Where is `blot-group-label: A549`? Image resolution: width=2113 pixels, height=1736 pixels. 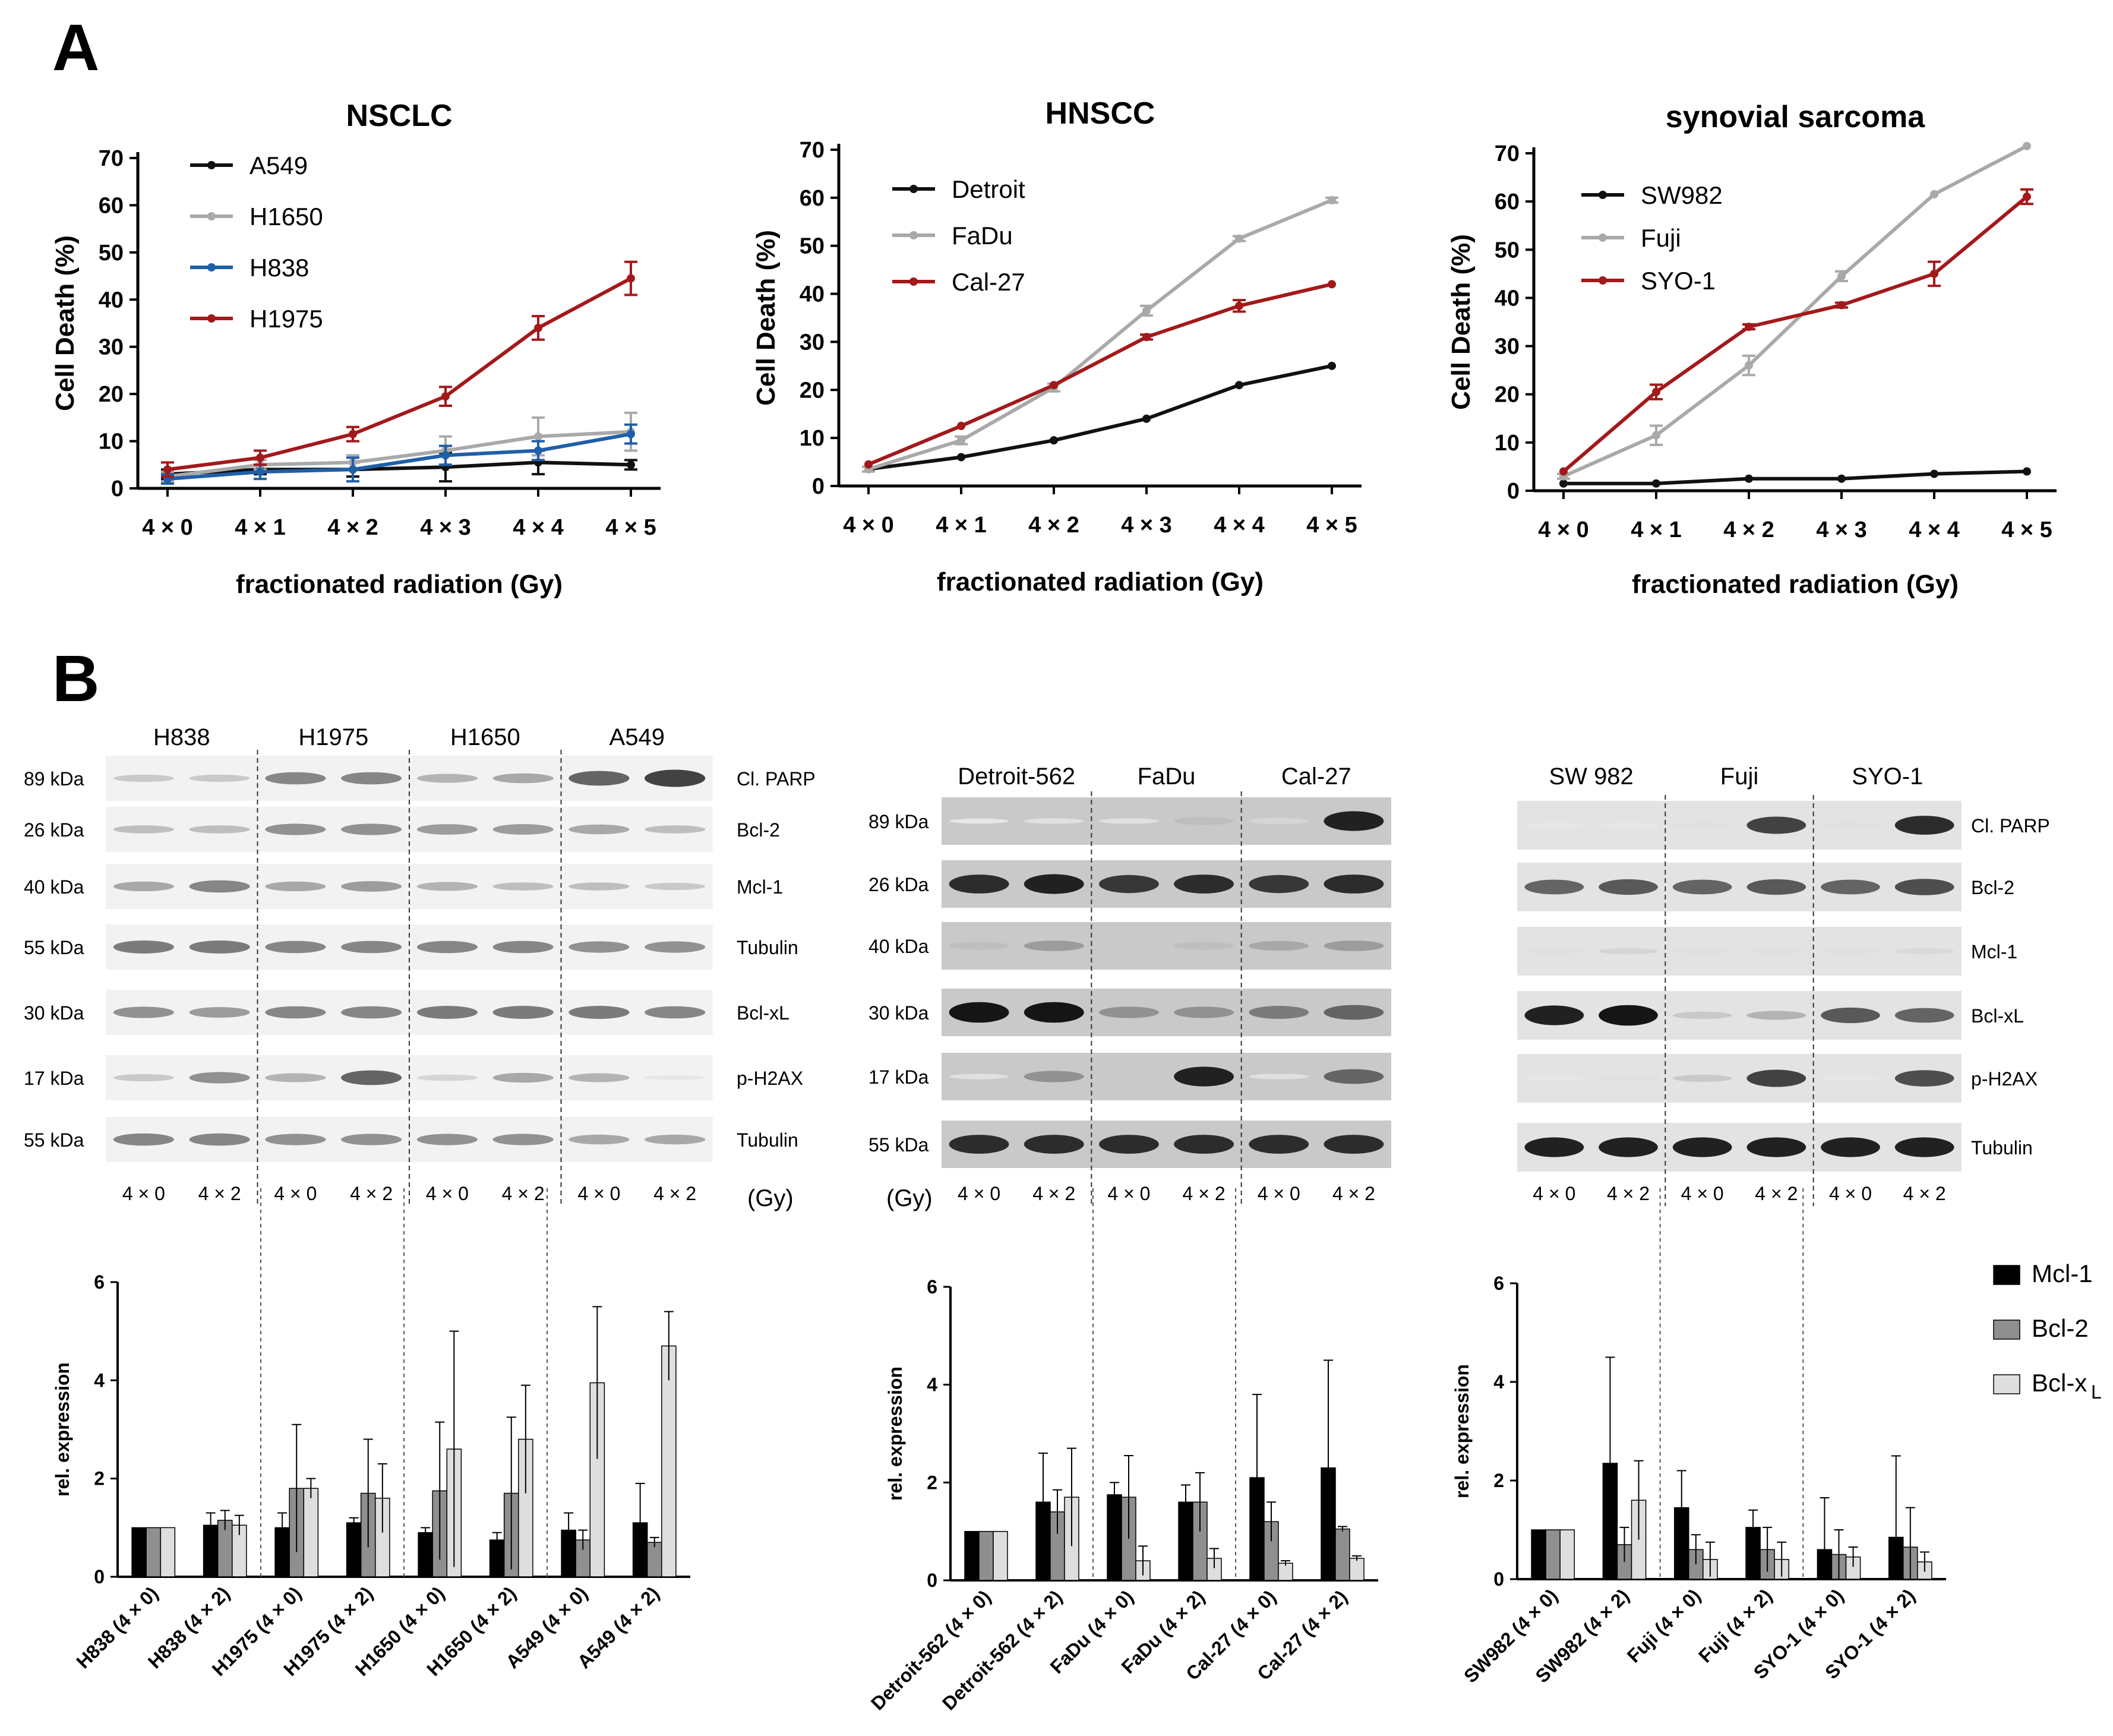
blot-group-label: A549 is located at coordinates (637, 737).